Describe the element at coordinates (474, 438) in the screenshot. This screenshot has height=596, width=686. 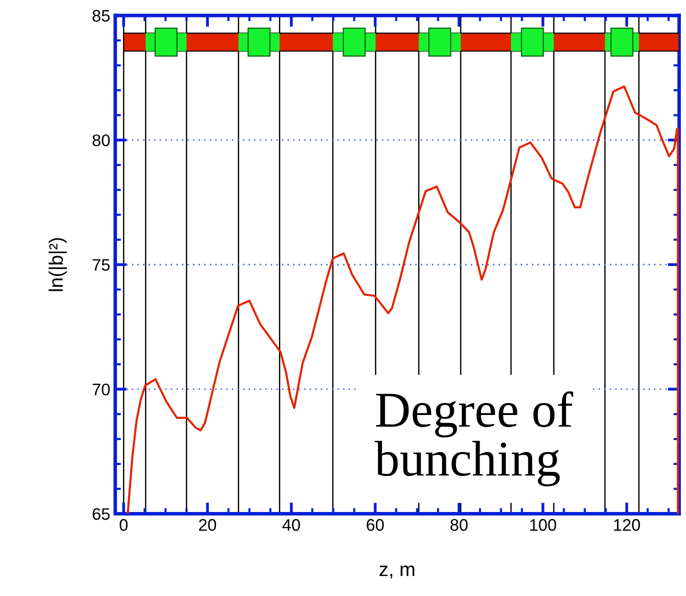
I see `annotation: Degree of bunching` at that location.